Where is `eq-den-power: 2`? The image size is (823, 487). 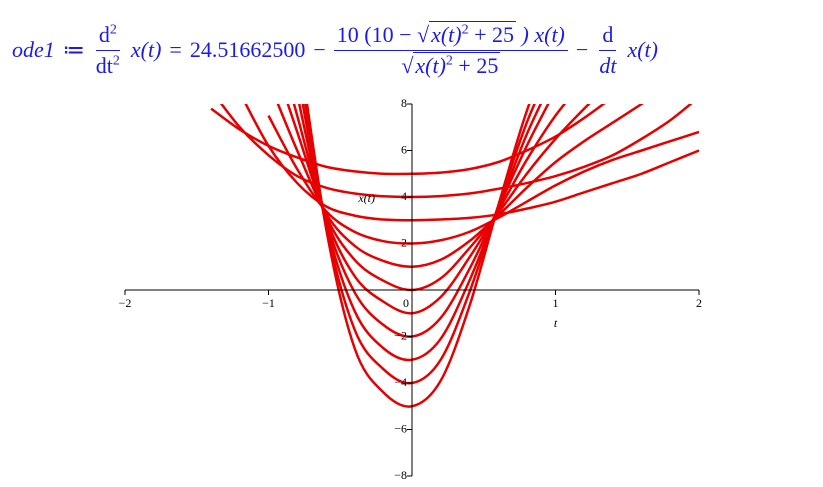
eq-den-power: 2 is located at coordinates (449, 61).